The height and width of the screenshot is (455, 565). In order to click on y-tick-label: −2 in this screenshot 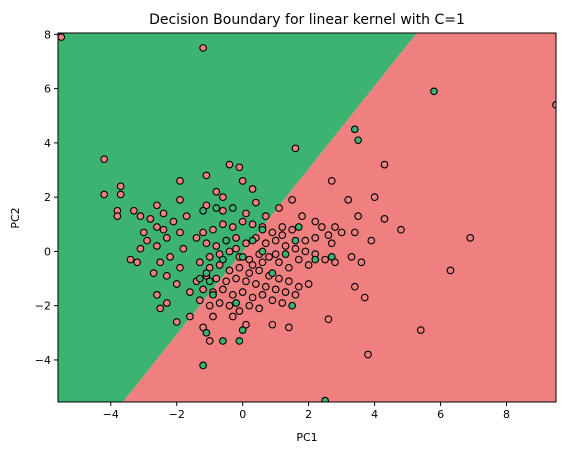, I will do `click(43, 306)`.